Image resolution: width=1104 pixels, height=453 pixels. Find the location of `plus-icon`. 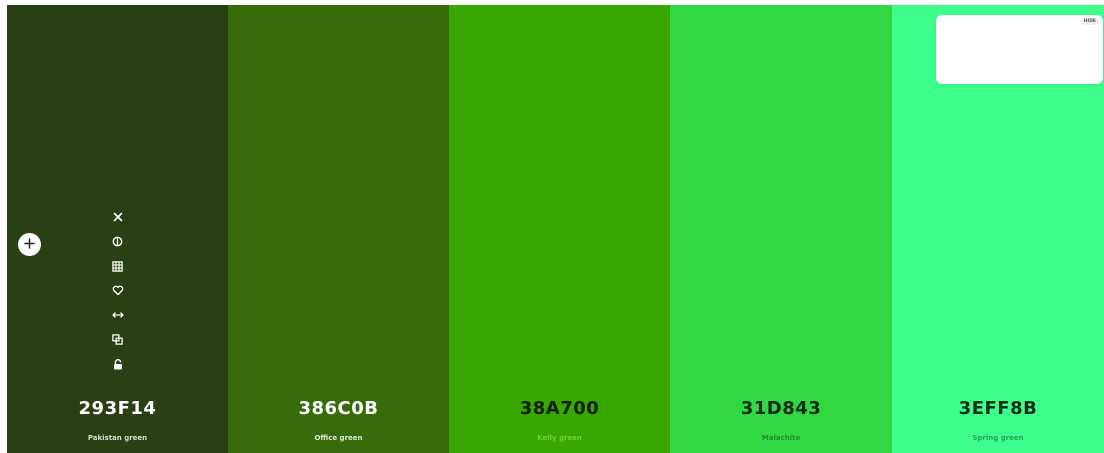

plus-icon is located at coordinates (29, 245).